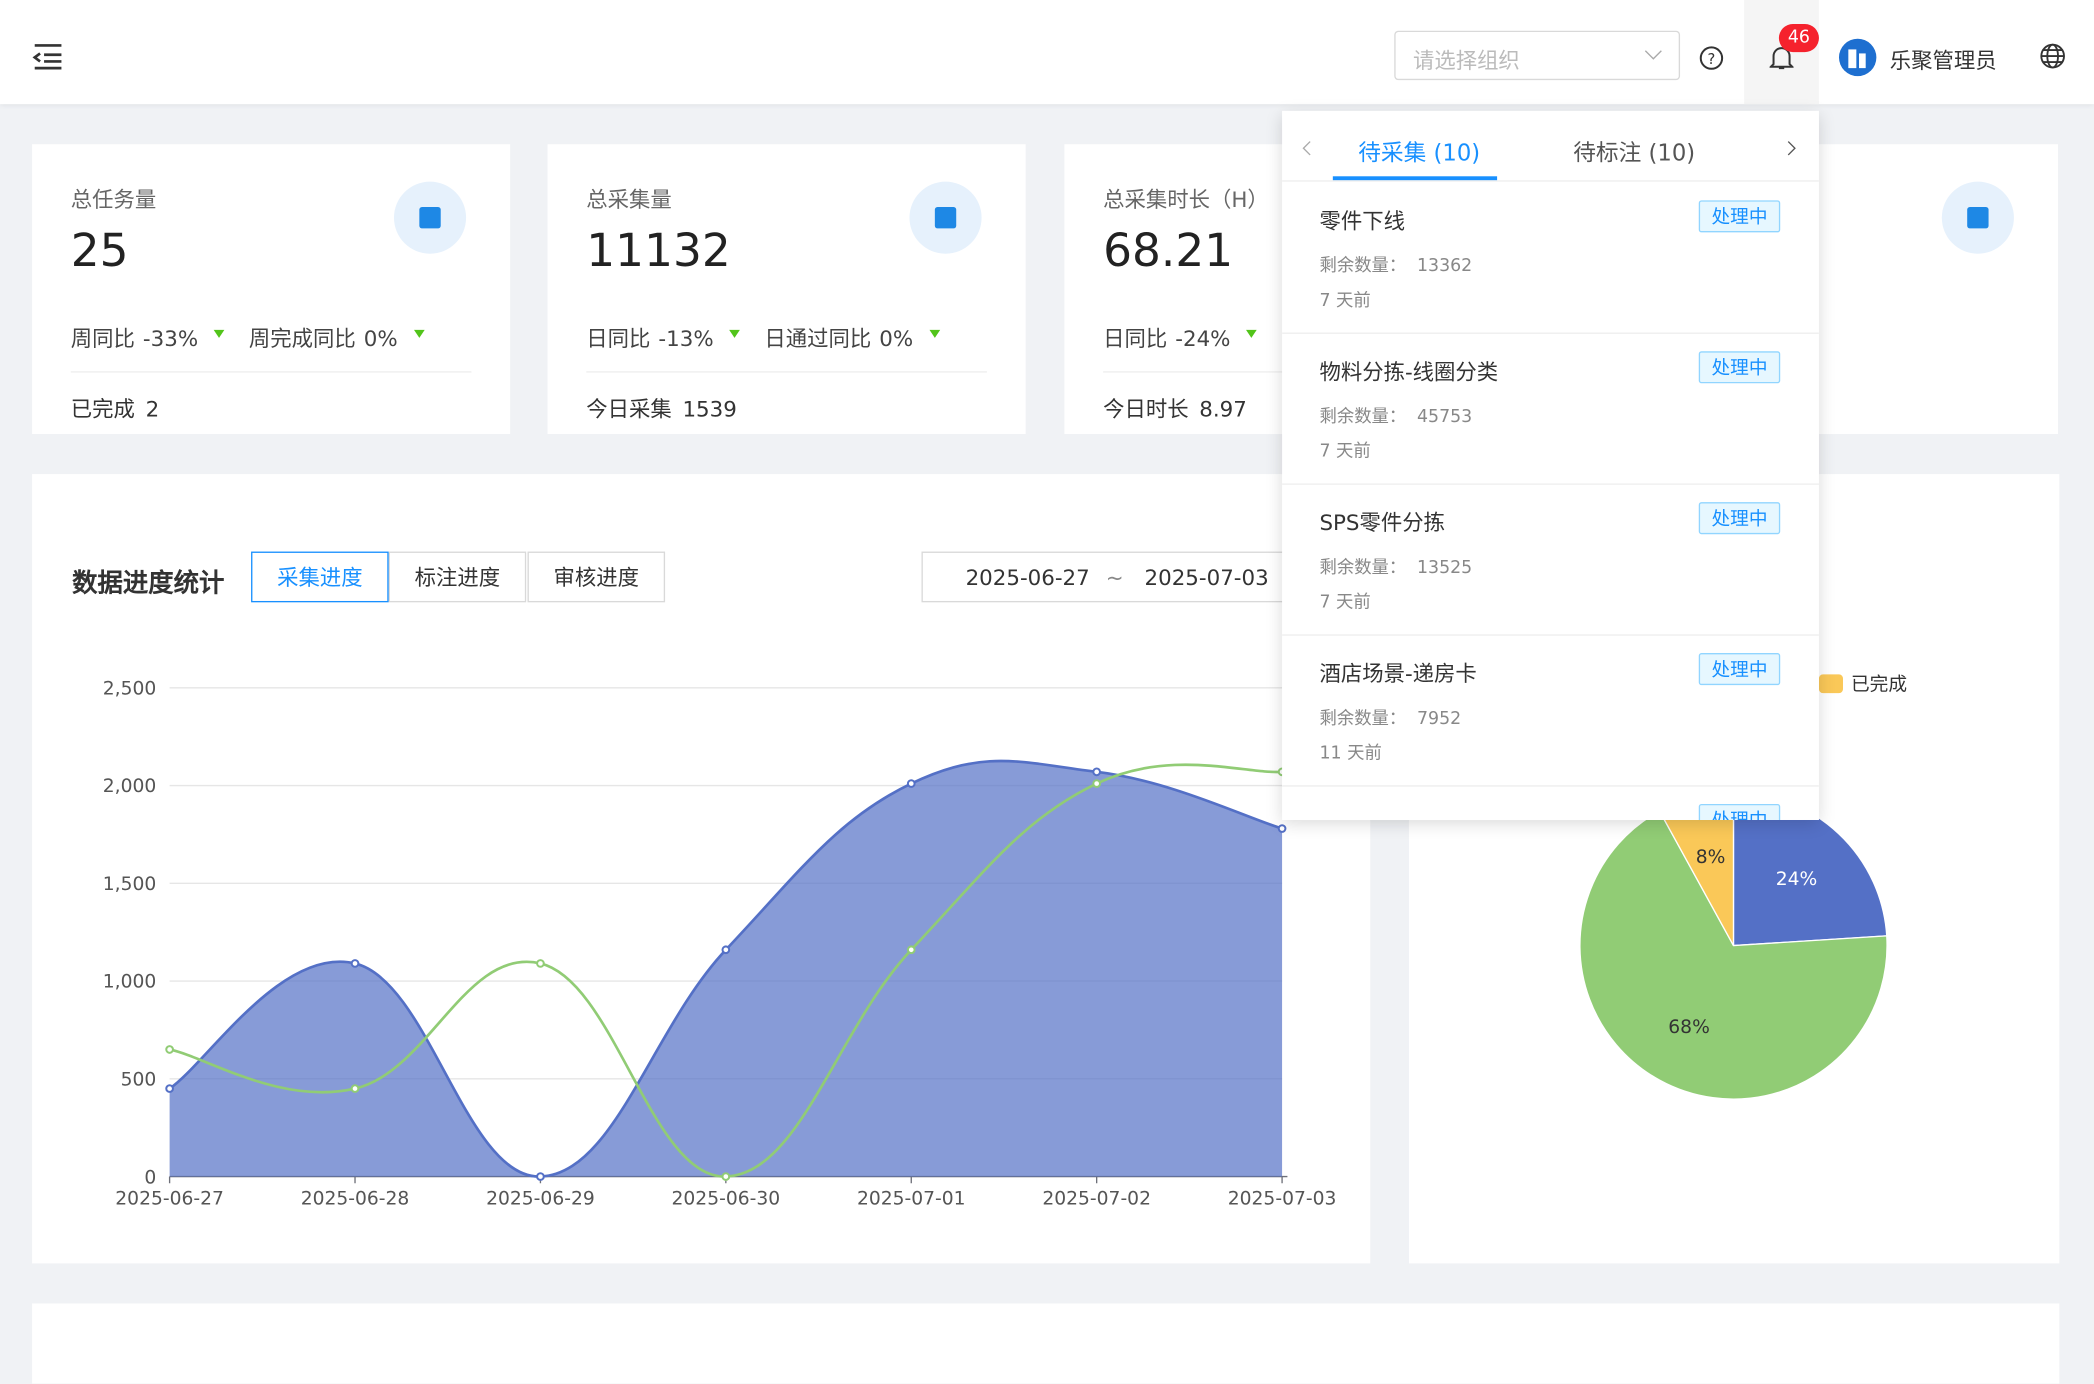 The height and width of the screenshot is (1384, 2094). I want to click on task-count: 剩余数量： 7952, so click(1390, 716).